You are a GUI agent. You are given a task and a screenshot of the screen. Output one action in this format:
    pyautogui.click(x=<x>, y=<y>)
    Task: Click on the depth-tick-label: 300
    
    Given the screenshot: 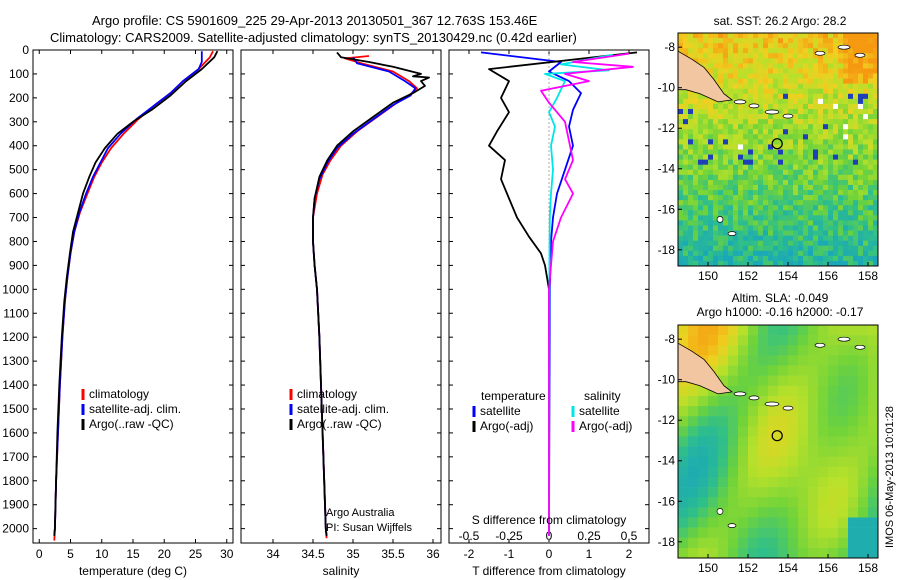 What is the action you would take?
    pyautogui.click(x=19, y=122)
    